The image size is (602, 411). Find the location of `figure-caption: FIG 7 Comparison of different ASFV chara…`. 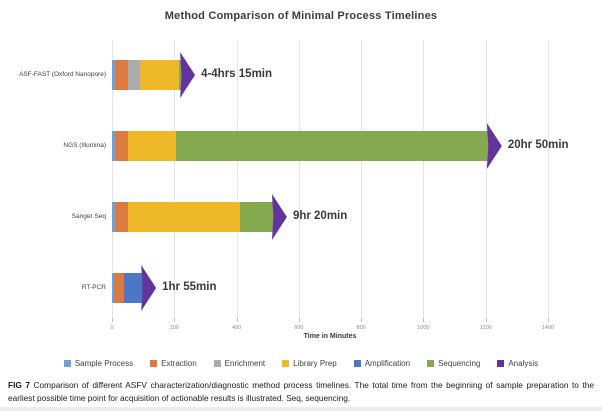

figure-caption: FIG 7 Comparison of different ASFV chara… is located at coordinates (301, 392).